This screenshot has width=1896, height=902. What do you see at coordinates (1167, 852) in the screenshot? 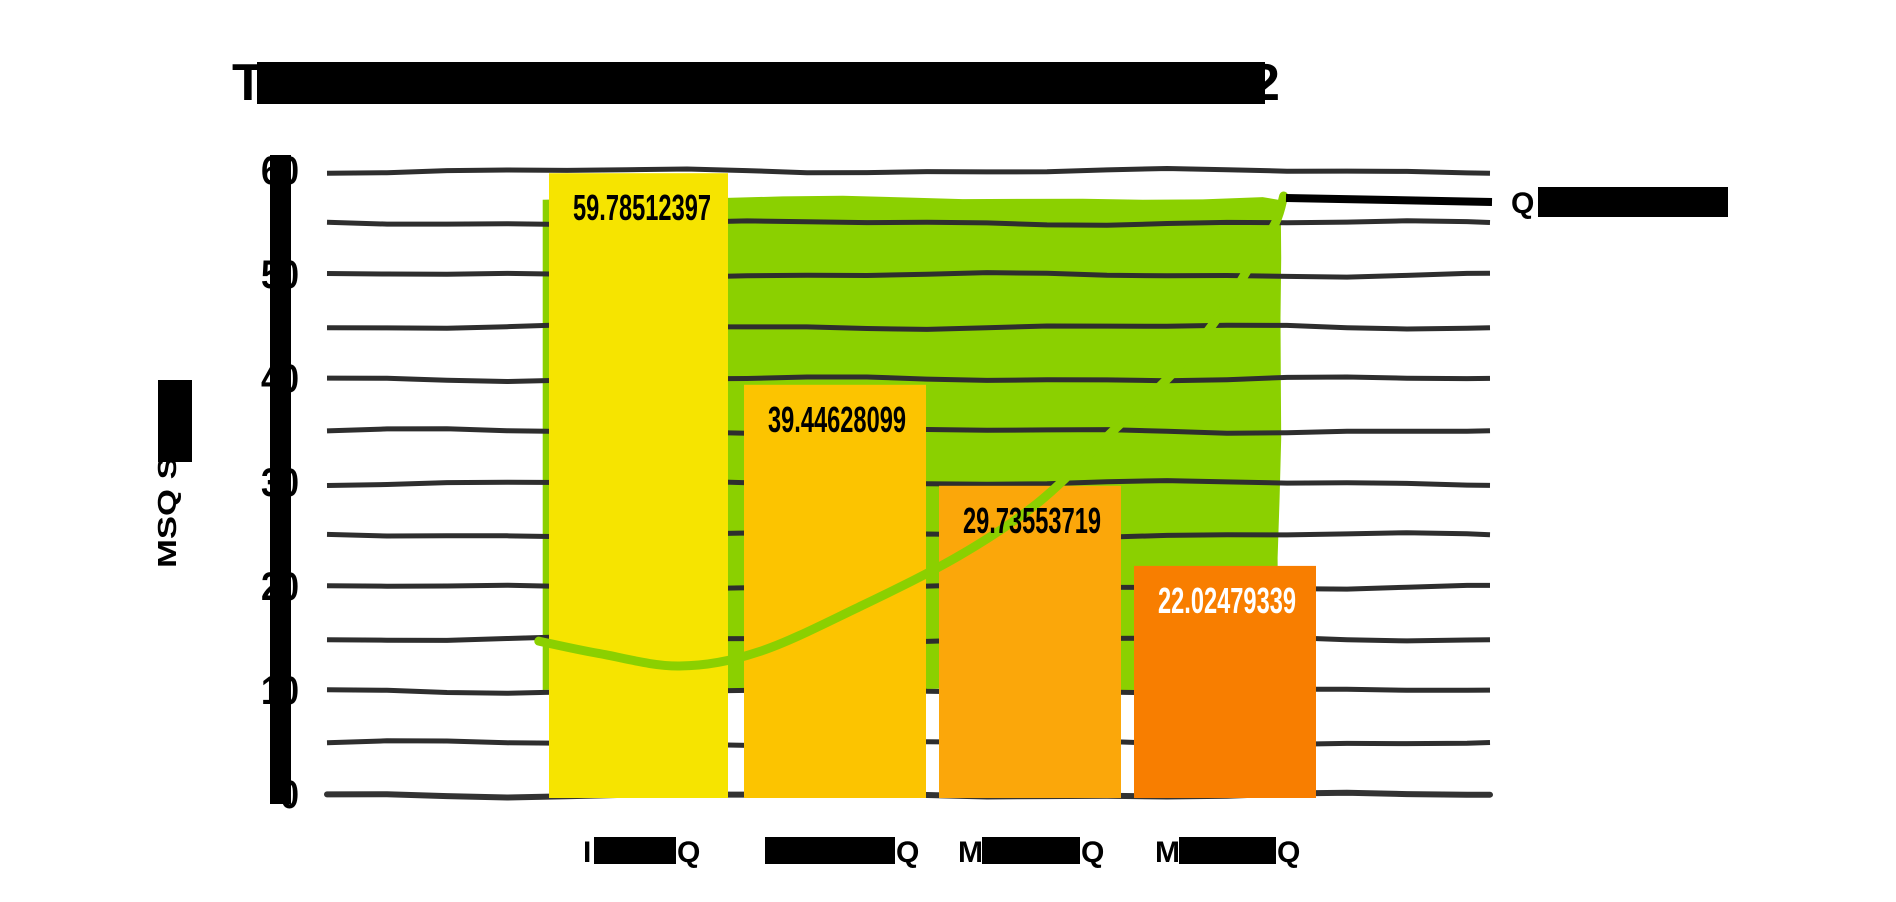
I see `x-tick-4-prefix: M` at bounding box center [1167, 852].